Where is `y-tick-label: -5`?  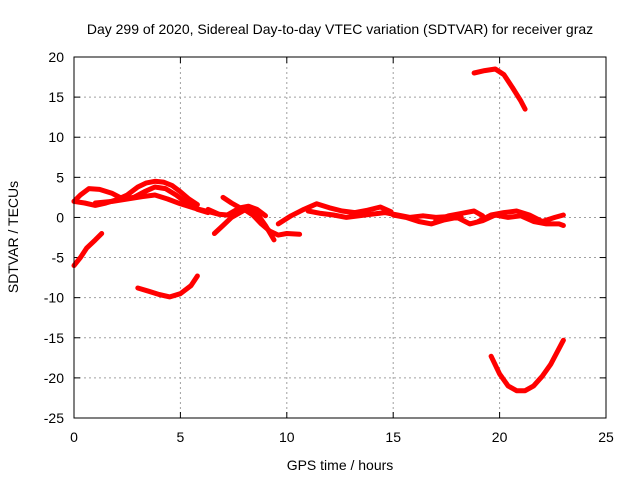 y-tick-label: -5 is located at coordinates (58, 258).